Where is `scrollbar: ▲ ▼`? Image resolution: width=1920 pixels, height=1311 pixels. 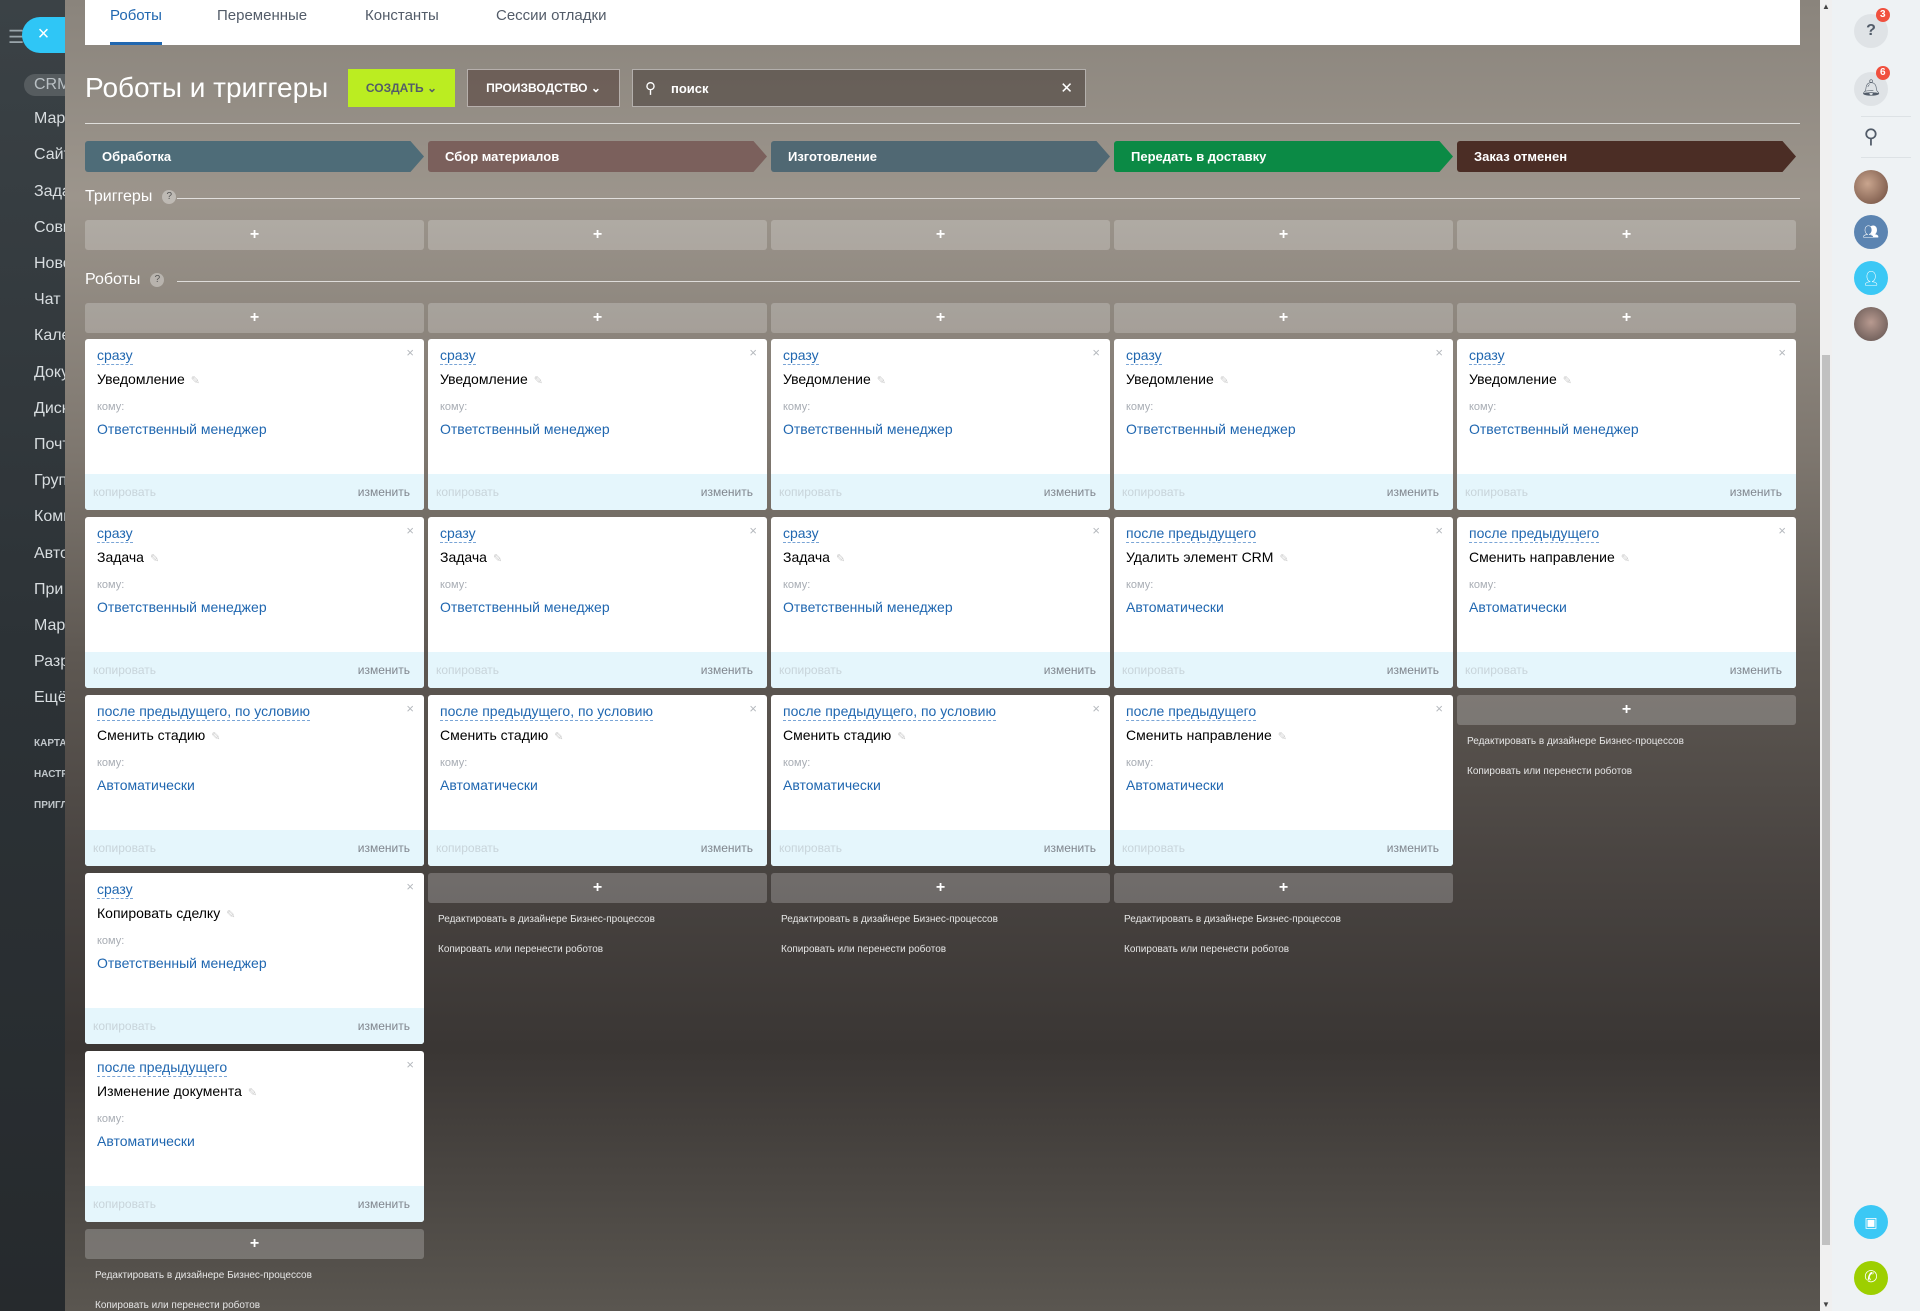
scrollbar: ▲ ▼ is located at coordinates (1826, 655).